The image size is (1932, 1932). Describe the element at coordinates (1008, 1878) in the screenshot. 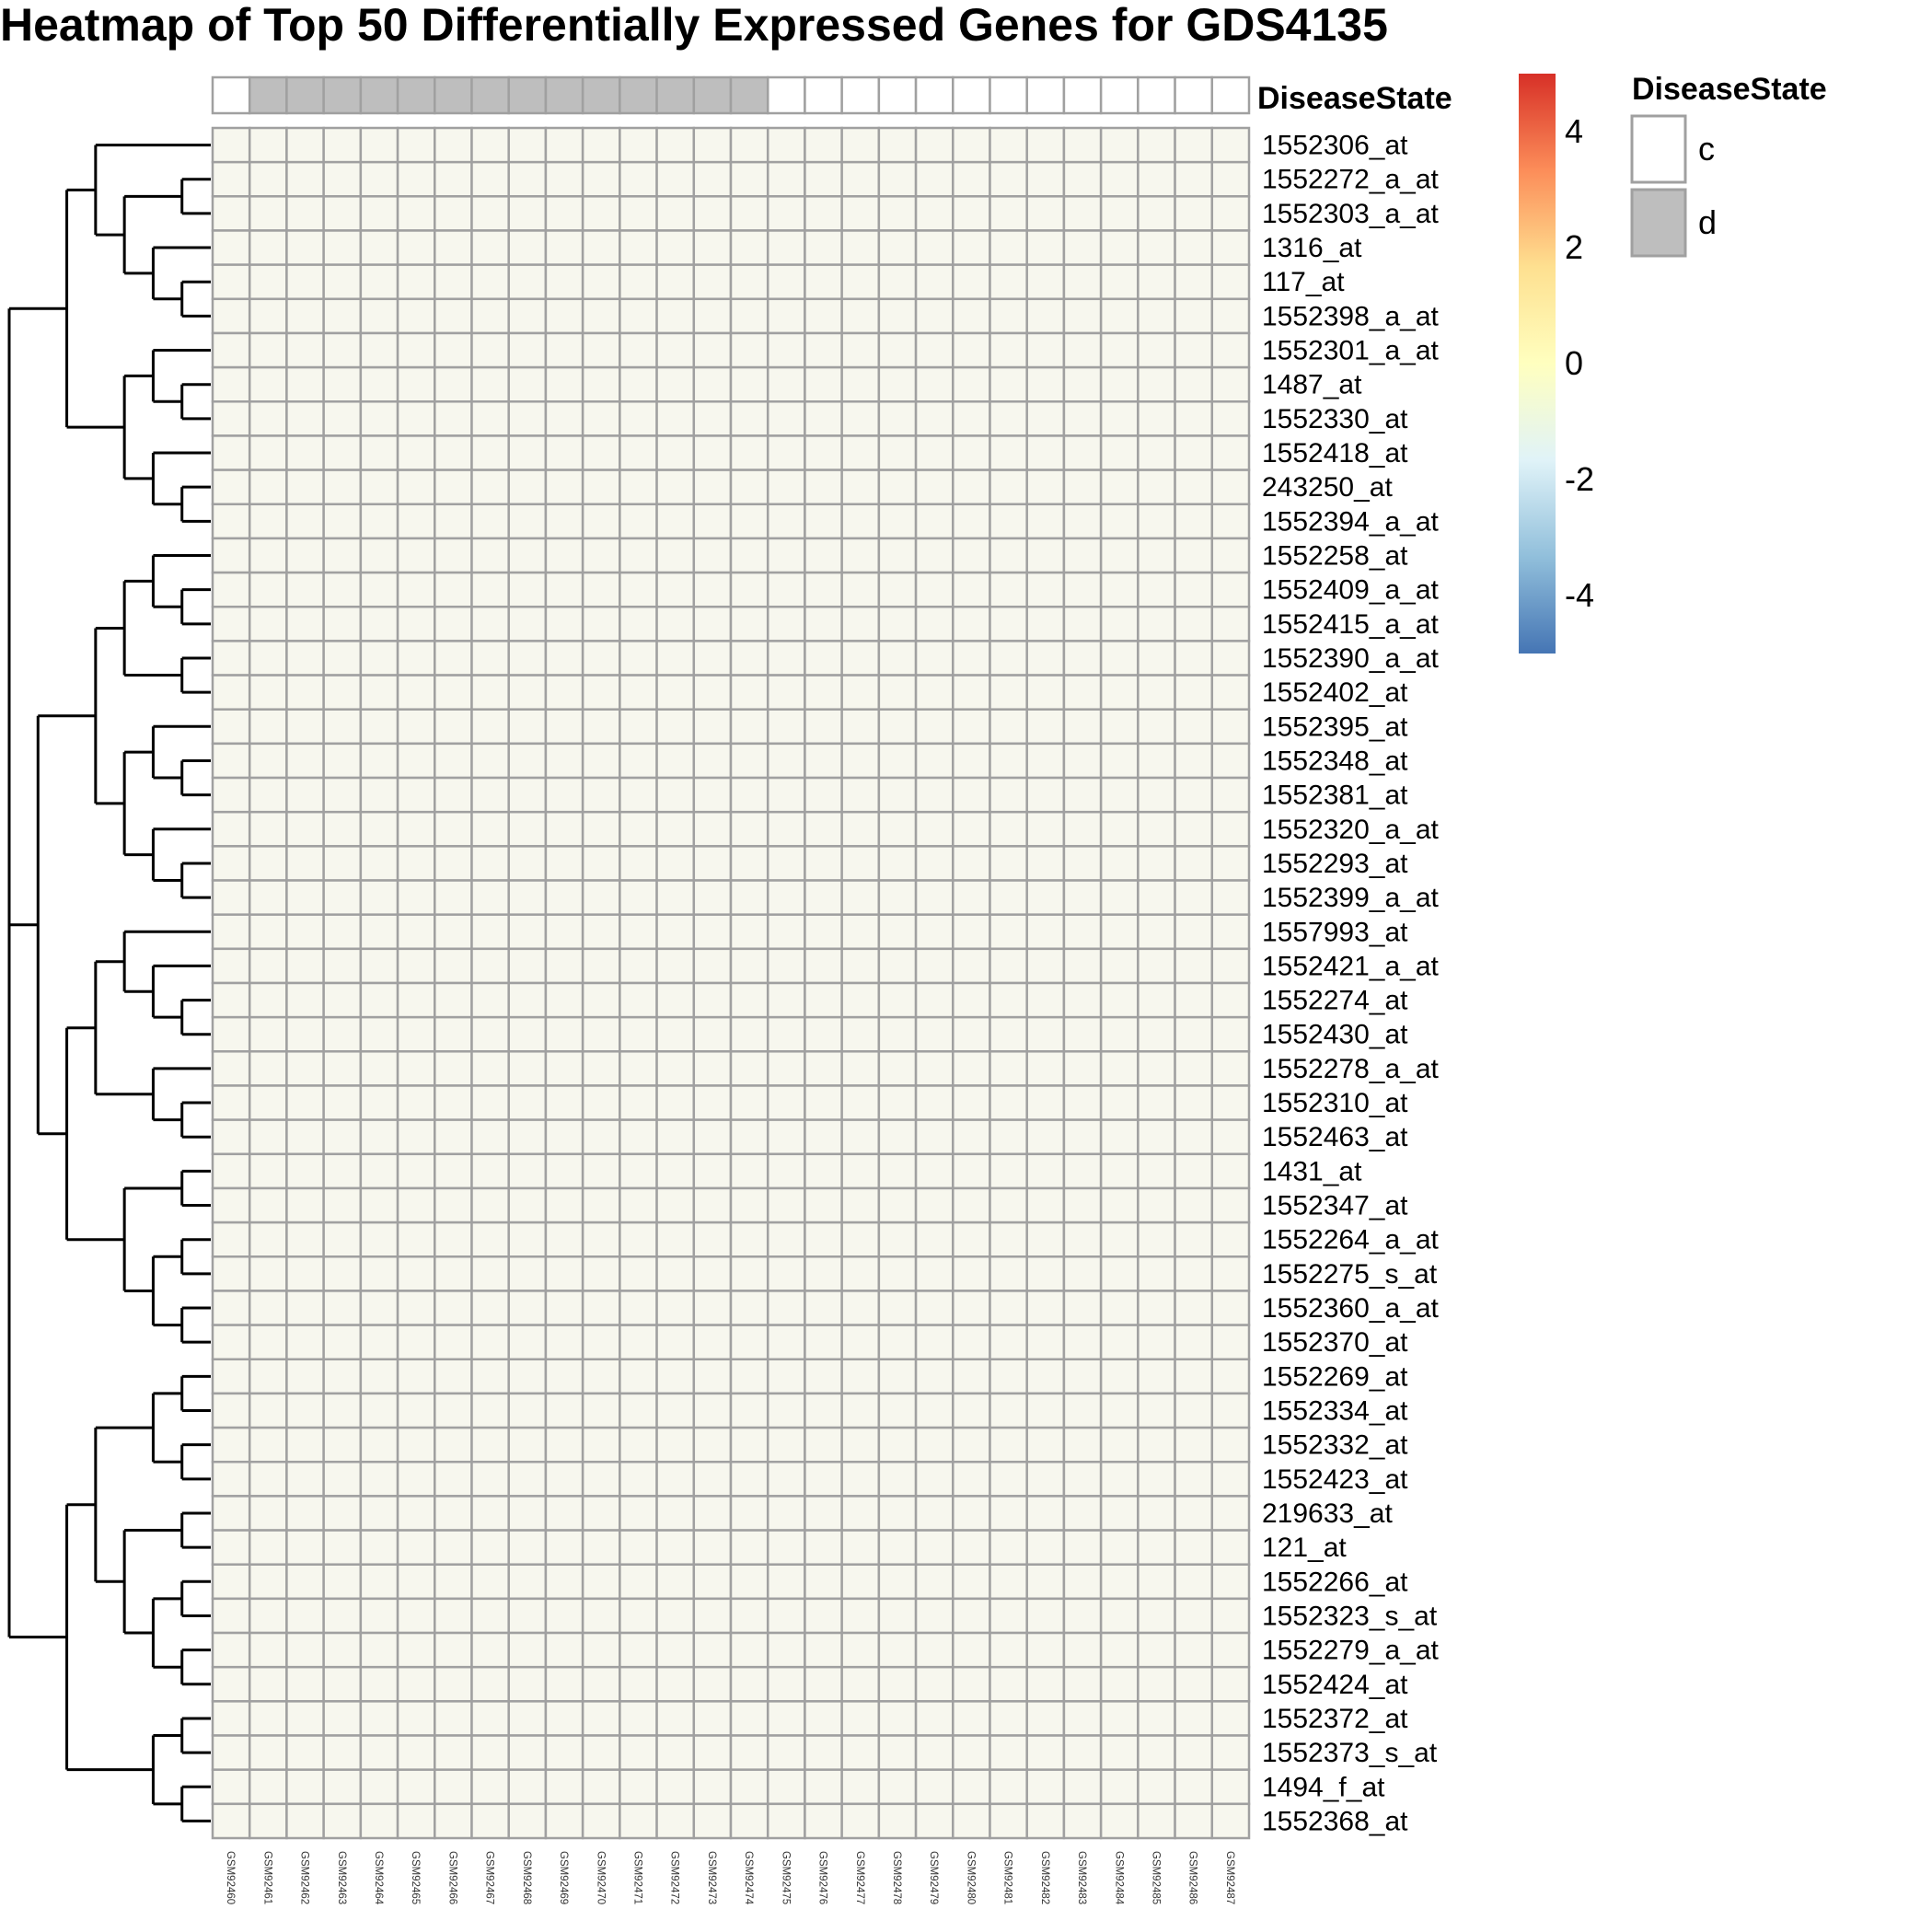

I see `column-label: GSM92481` at that location.